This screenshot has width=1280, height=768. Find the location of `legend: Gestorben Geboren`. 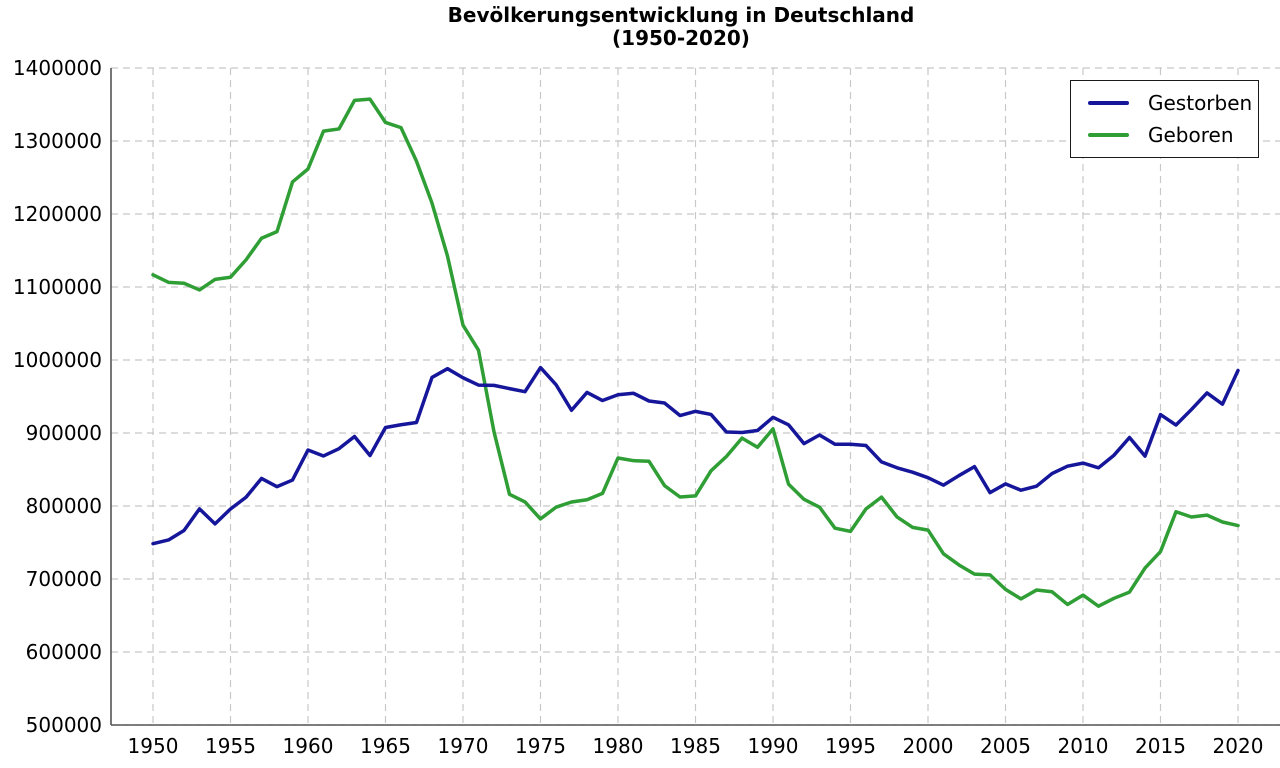

legend: Gestorben Geboren is located at coordinates (1164, 119).